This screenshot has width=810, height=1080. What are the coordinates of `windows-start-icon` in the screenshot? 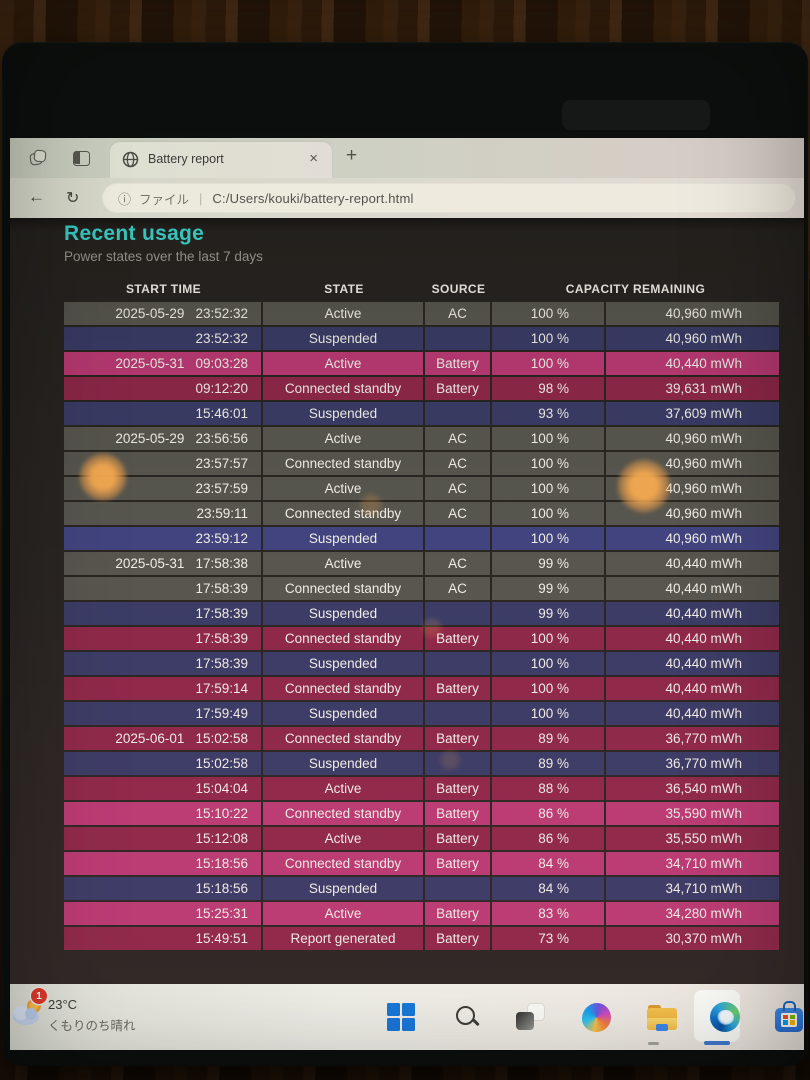 It's located at (401, 1017).